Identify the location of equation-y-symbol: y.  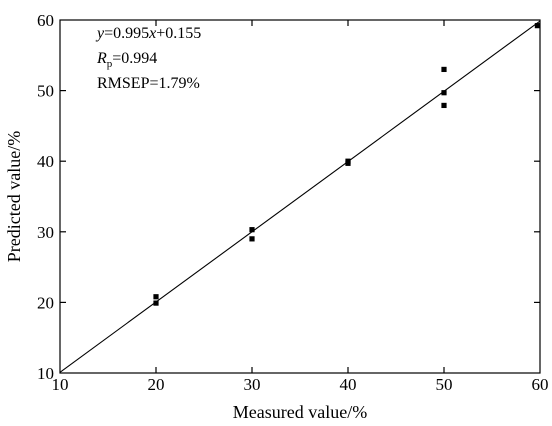
(100, 33).